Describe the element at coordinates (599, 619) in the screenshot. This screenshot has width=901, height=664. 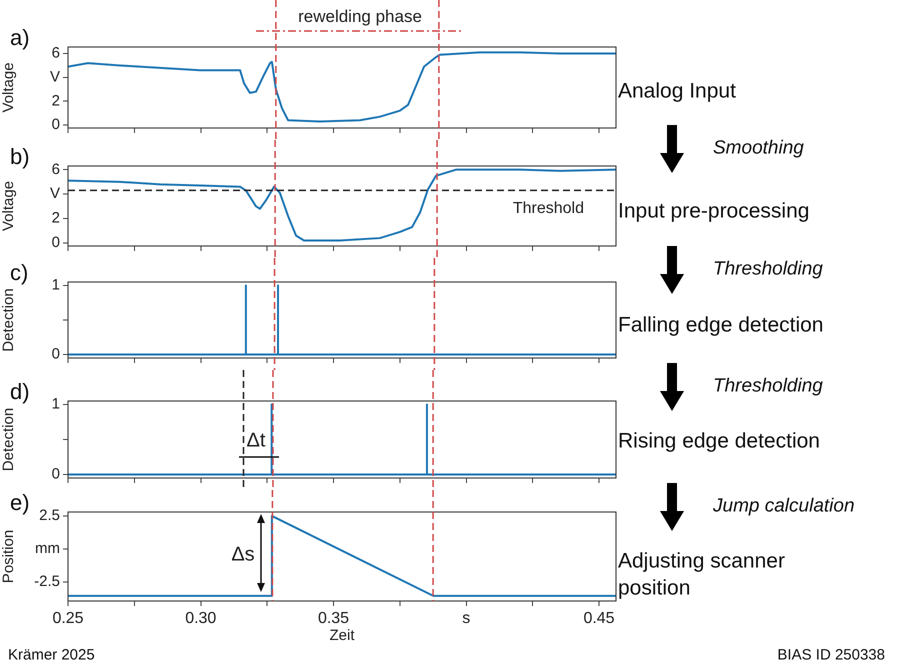
I see `x-tick-label: 0.45` at that location.